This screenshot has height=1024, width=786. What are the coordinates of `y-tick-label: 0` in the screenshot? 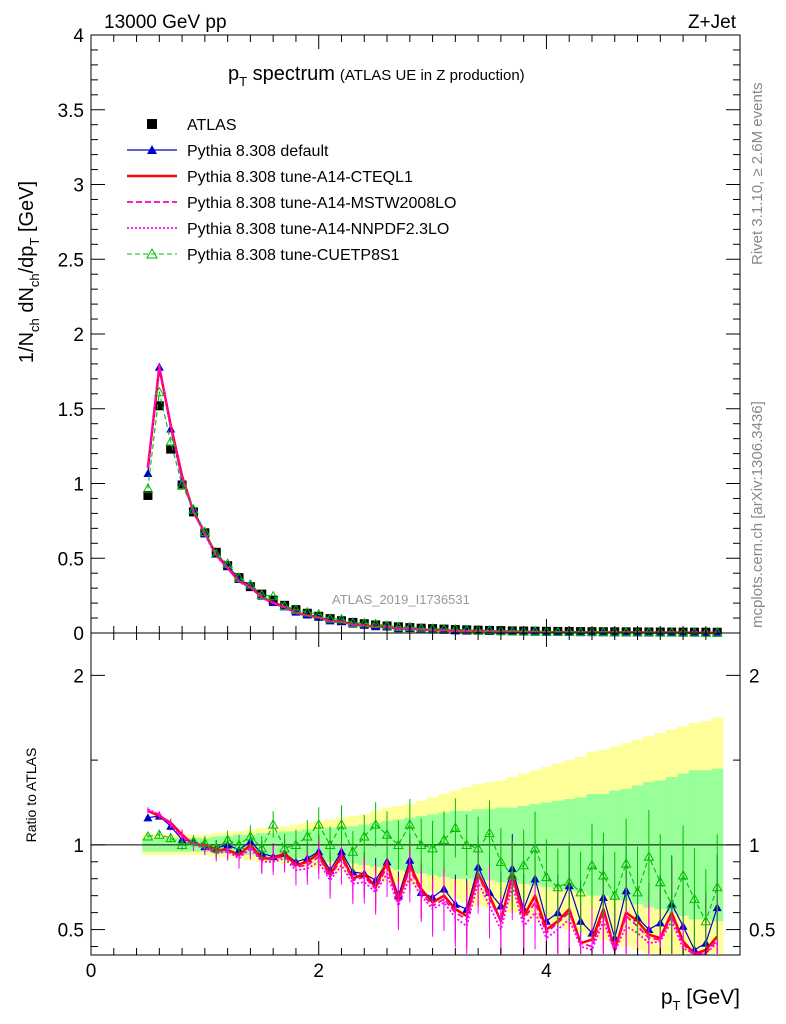 It's located at (78, 634).